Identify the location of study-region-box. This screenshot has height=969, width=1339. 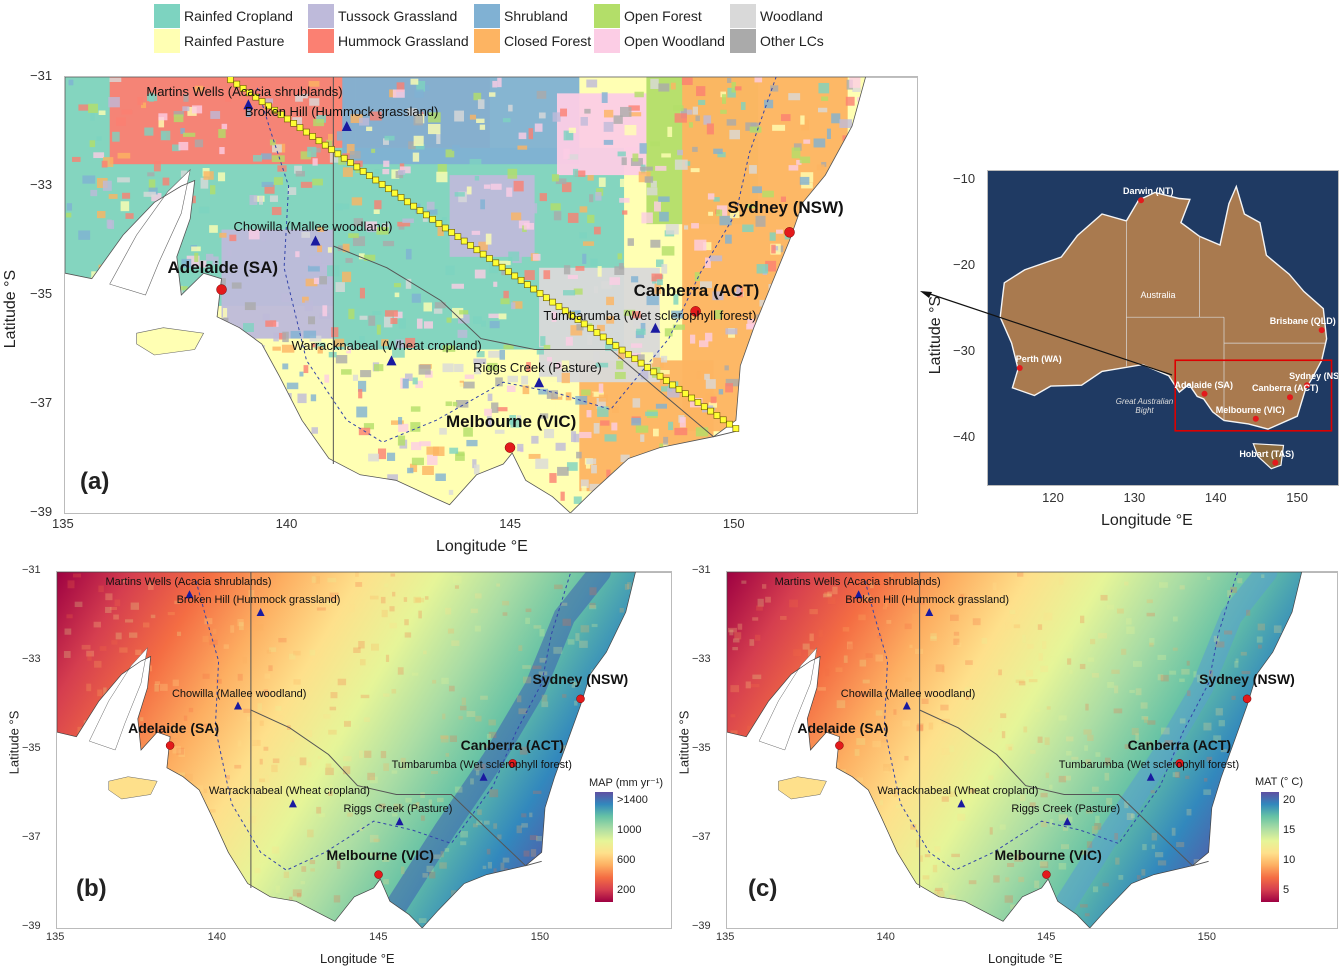
(1253, 395).